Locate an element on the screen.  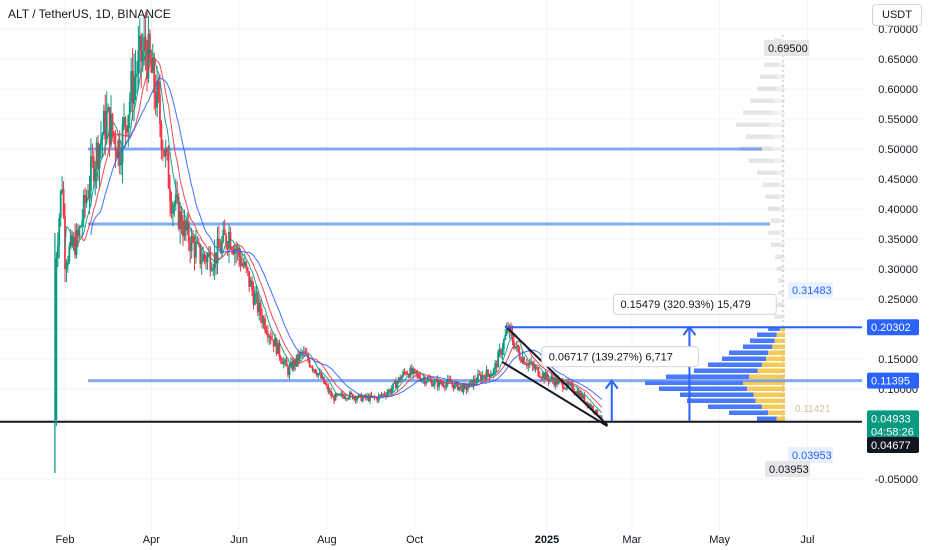
currency-button: USDT is located at coordinates (897, 15).